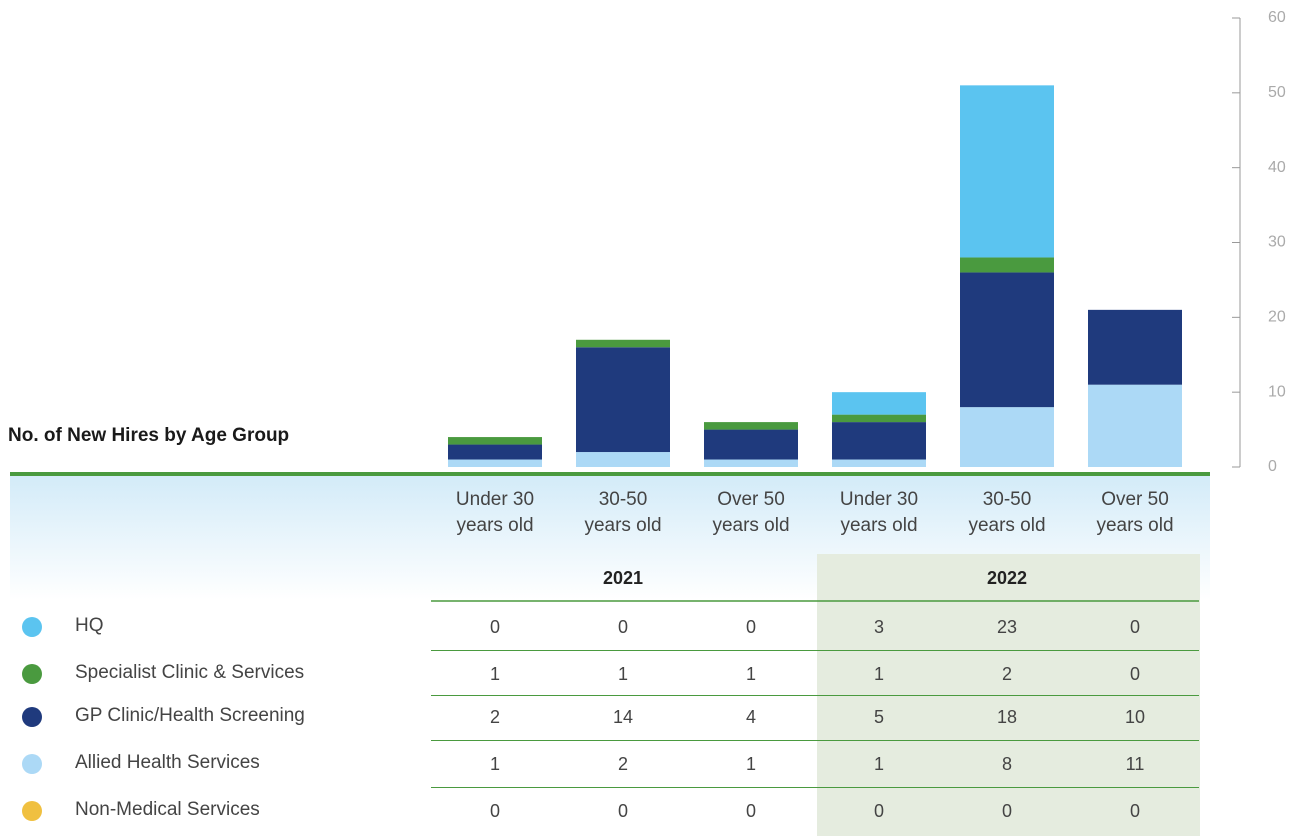 Image resolution: width=1306 pixels, height=836 pixels. Describe the element at coordinates (623, 578) in the screenshot. I see `group-label: 2021` at that location.